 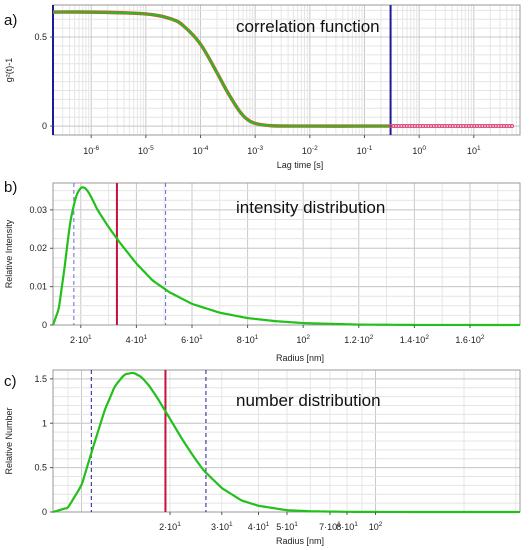 What do you see at coordinates (38, 287) in the screenshot?
I see `panel-b-y-tick-label: 0.01` at bounding box center [38, 287].